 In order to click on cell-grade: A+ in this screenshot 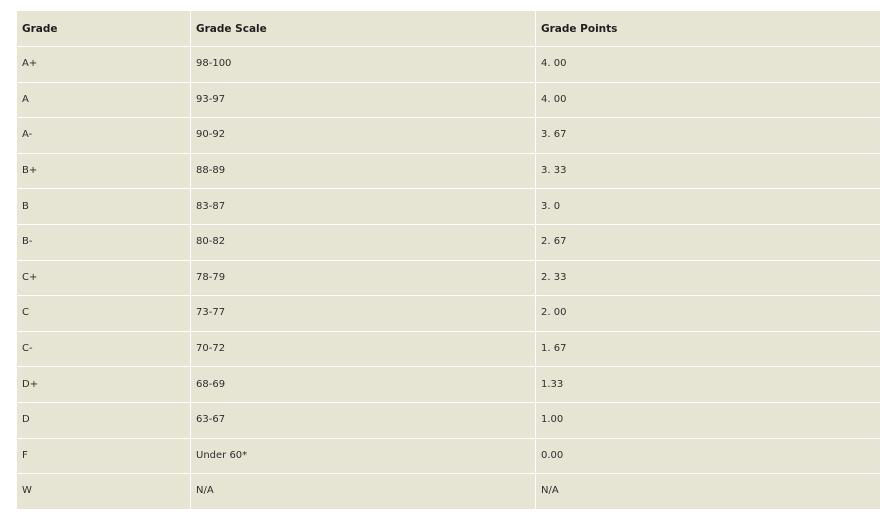, I will do `click(103, 64)`.